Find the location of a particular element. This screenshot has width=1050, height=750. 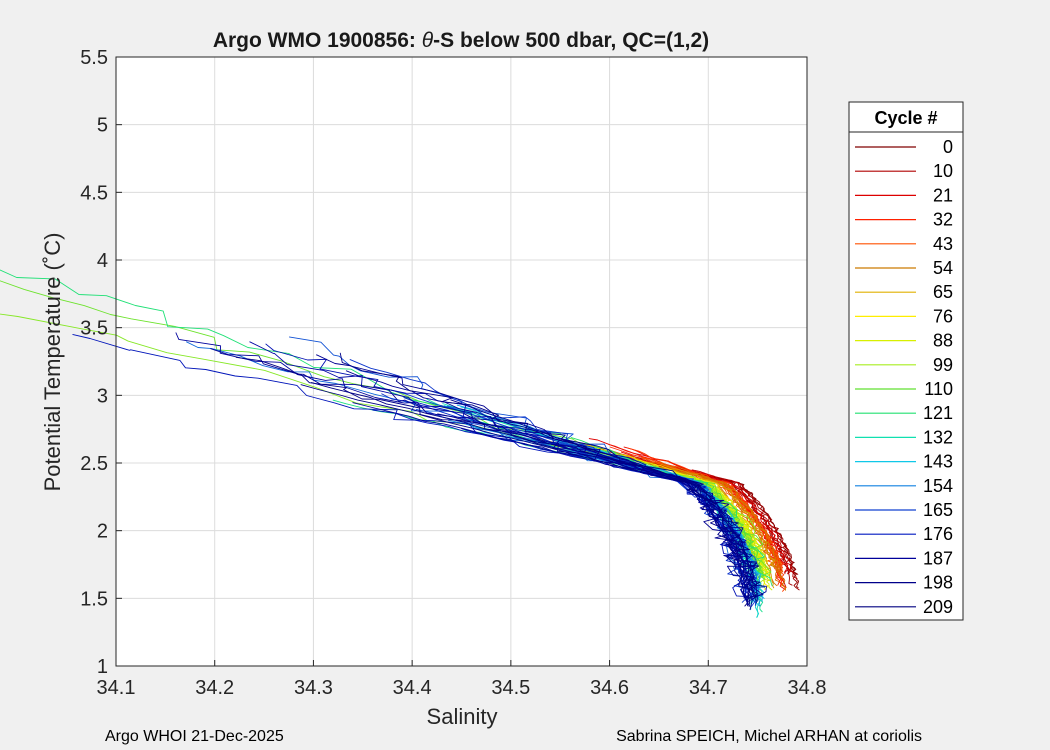

legend-label: 165 is located at coordinates (938, 510).